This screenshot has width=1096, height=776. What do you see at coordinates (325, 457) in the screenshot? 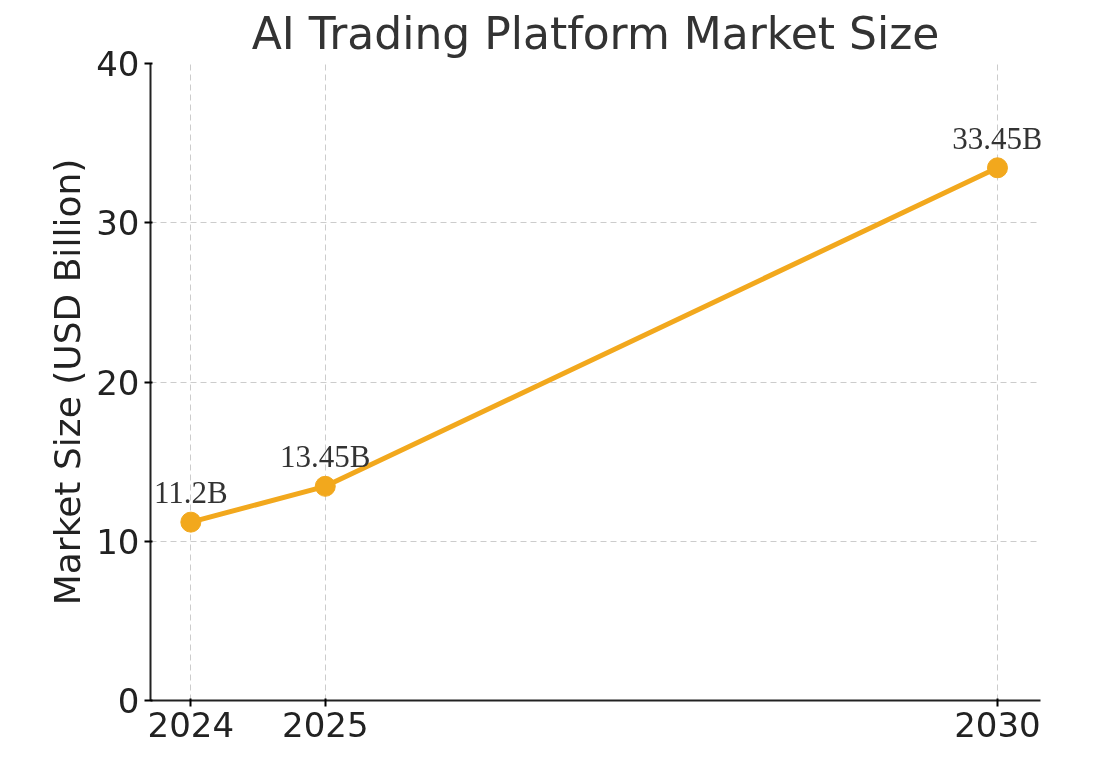
I see `data-label: 13.45B` at bounding box center [325, 457].